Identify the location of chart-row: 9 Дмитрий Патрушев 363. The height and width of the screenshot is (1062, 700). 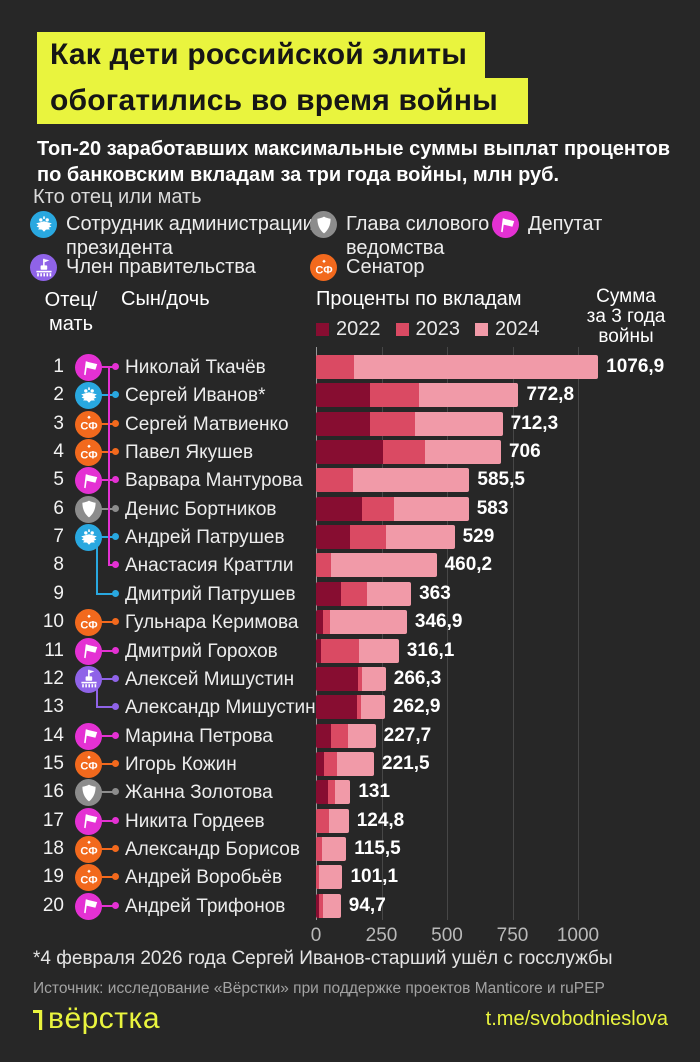
(350, 594).